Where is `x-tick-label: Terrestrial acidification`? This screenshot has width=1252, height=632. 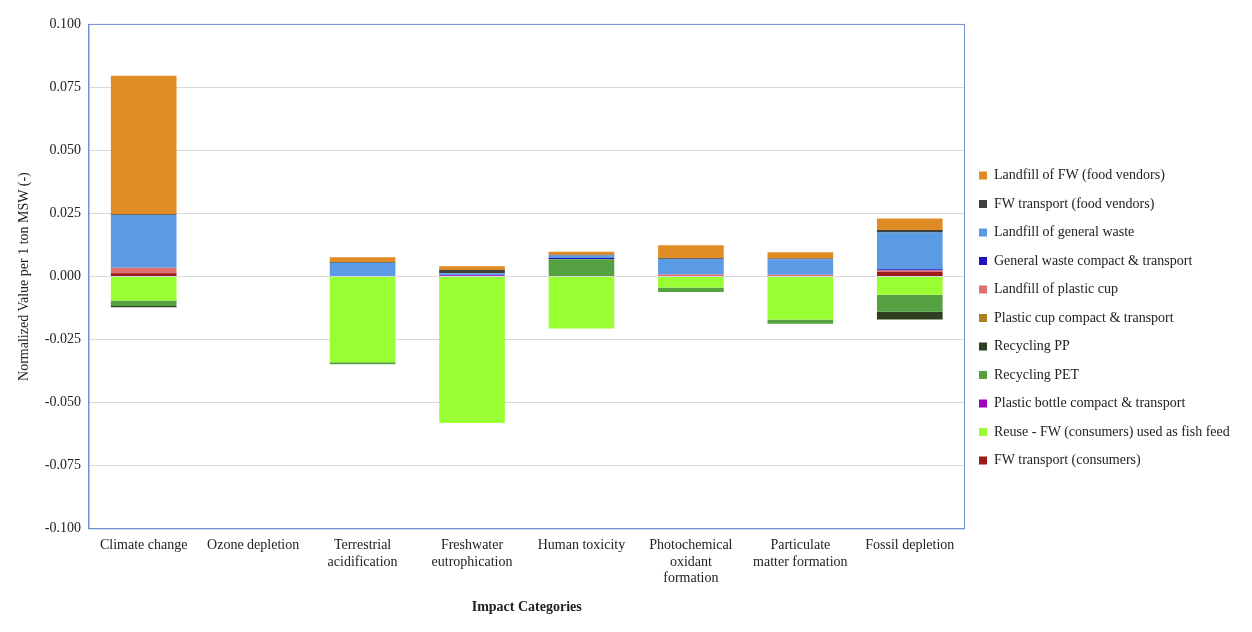
x-tick-label: Terrestrial acidification is located at coordinates (362, 552).